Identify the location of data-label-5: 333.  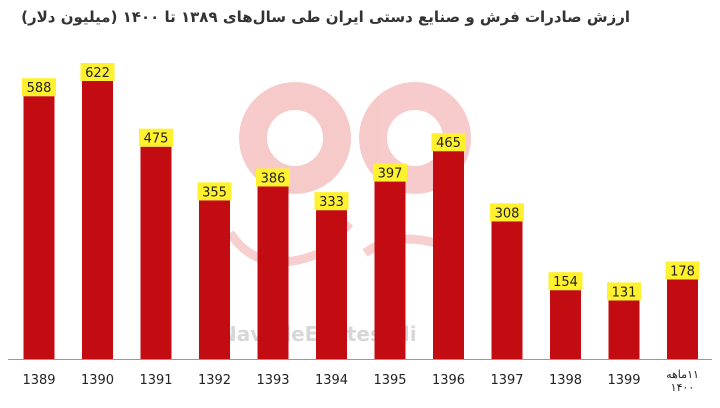
(331, 202).